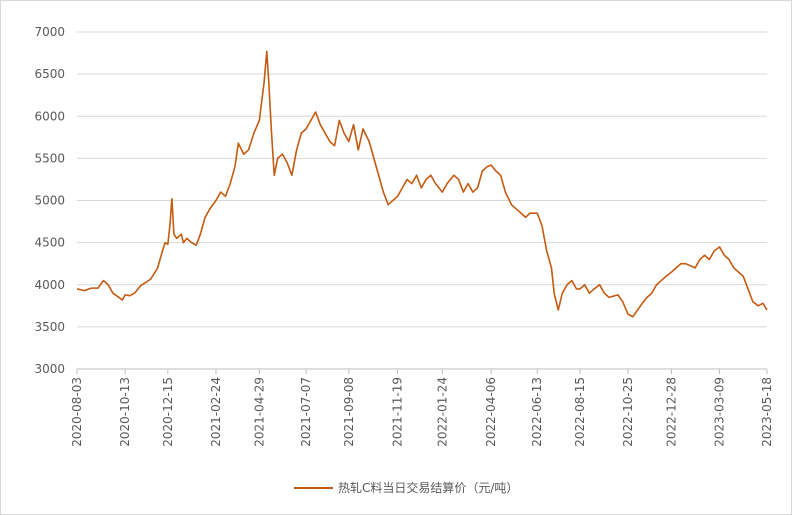 The width and height of the screenshot is (792, 515). I want to click on x-tick-label: 2021-04-29, so click(259, 412).